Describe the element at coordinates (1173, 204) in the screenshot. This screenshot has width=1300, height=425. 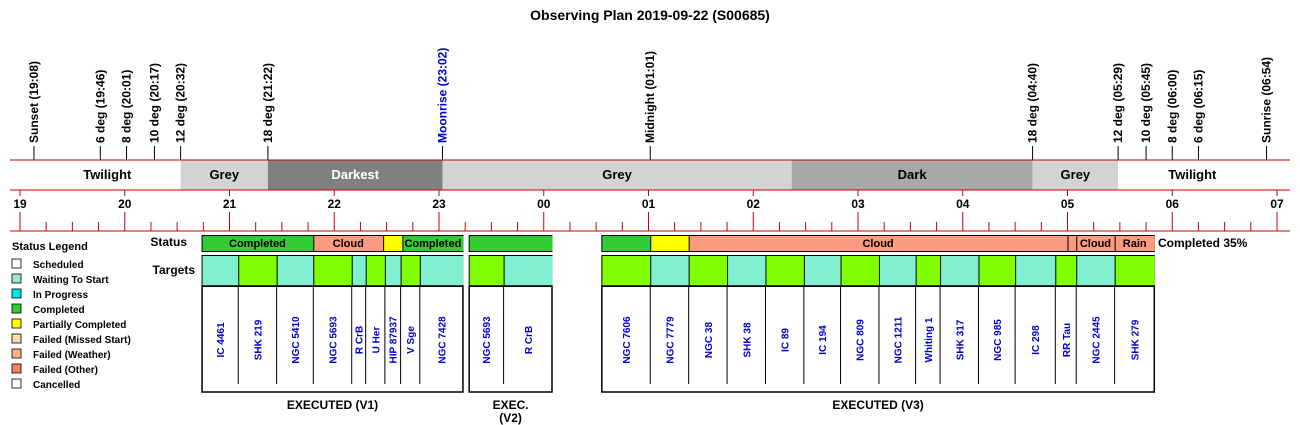
I see `hour-tick-label: 06` at that location.